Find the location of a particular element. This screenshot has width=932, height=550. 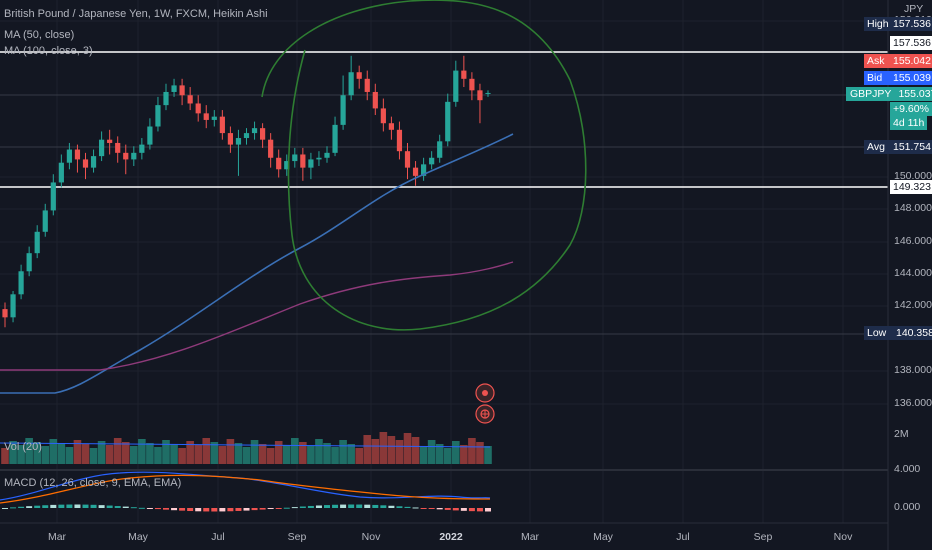

volume-legend: Vol (20) is located at coordinates (23, 447).